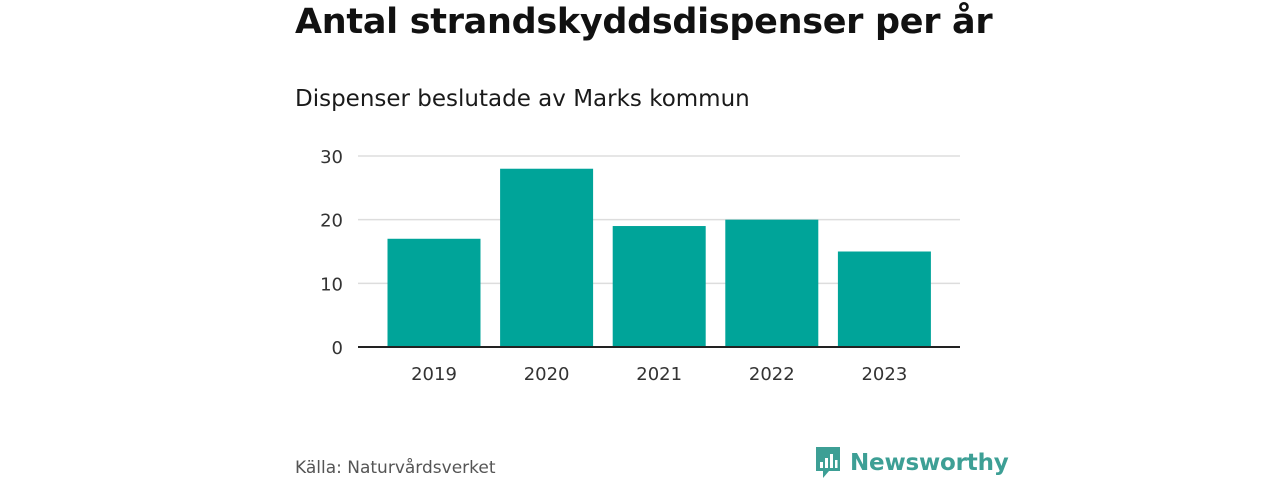  Describe the element at coordinates (337, 348) in the screenshot. I see `y-tick-label: 0` at that location.